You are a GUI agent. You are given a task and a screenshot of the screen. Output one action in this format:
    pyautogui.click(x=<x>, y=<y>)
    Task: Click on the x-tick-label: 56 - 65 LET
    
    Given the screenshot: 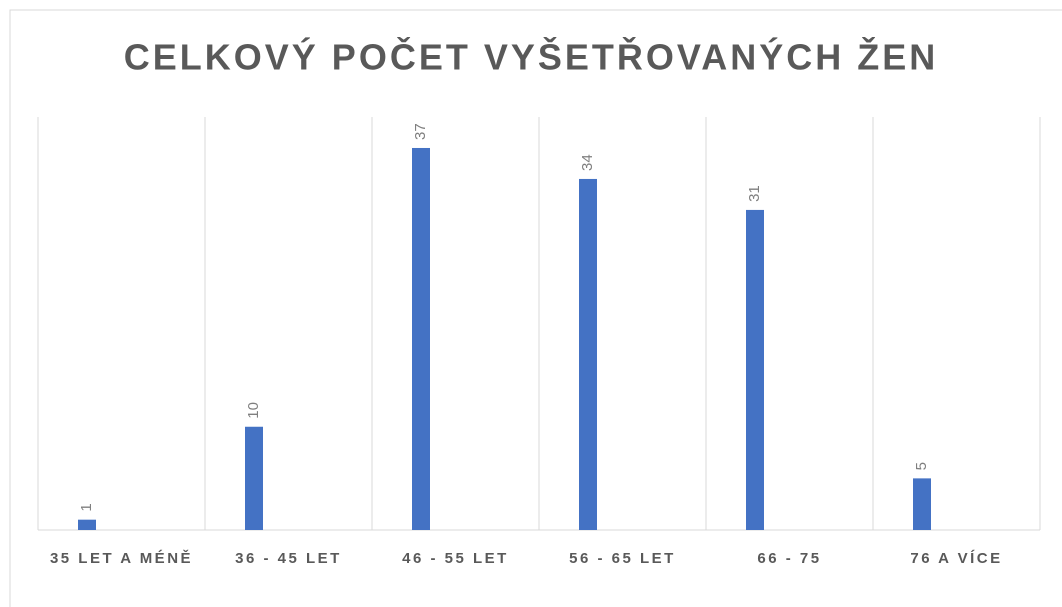 What is the action you would take?
    pyautogui.click(x=622, y=558)
    